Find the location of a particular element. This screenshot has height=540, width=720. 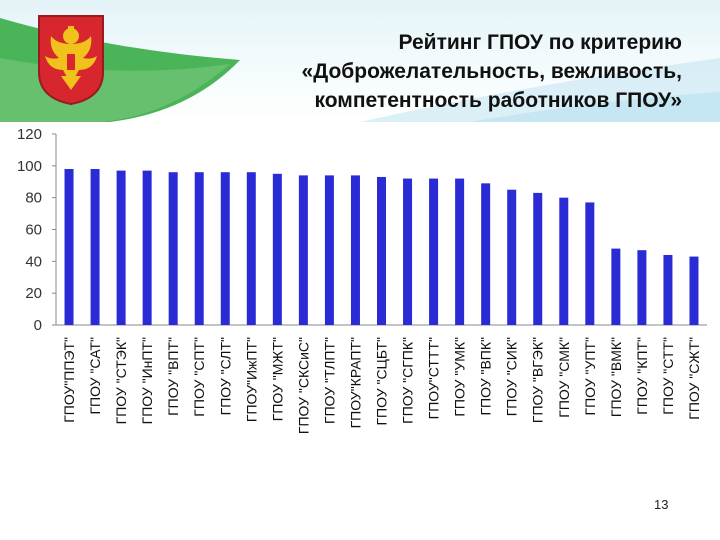

category-label: ГПОУ "СЖТ" is located at coordinates (694, 378).